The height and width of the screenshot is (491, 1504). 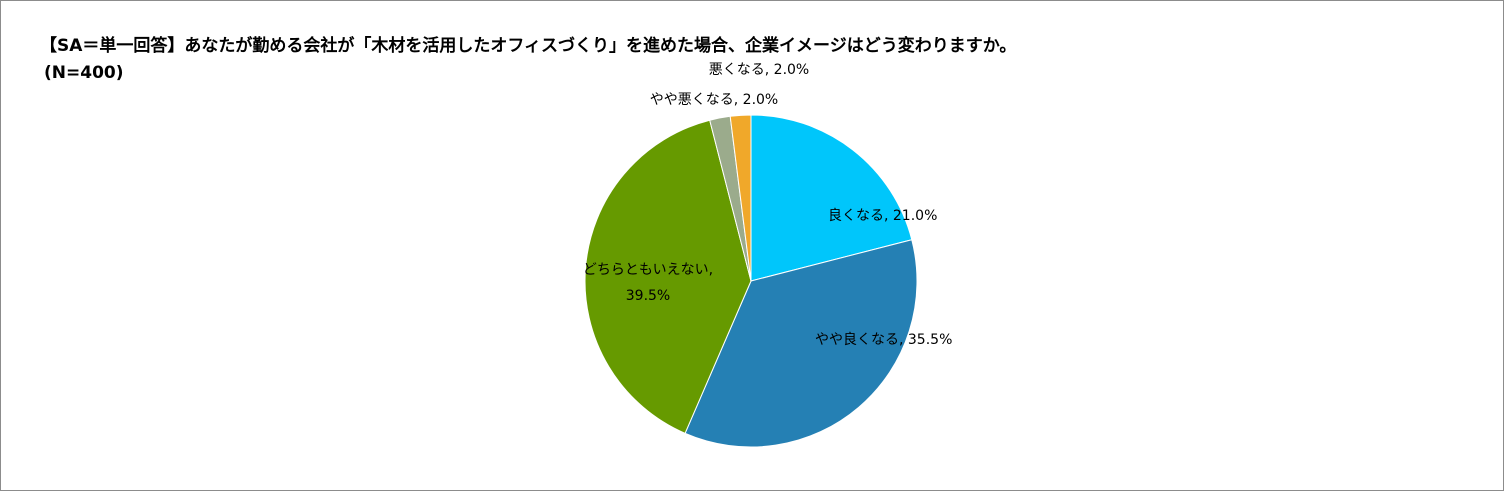 I want to click on data-label: 悪くなる, 2.0%, so click(x=759, y=70).